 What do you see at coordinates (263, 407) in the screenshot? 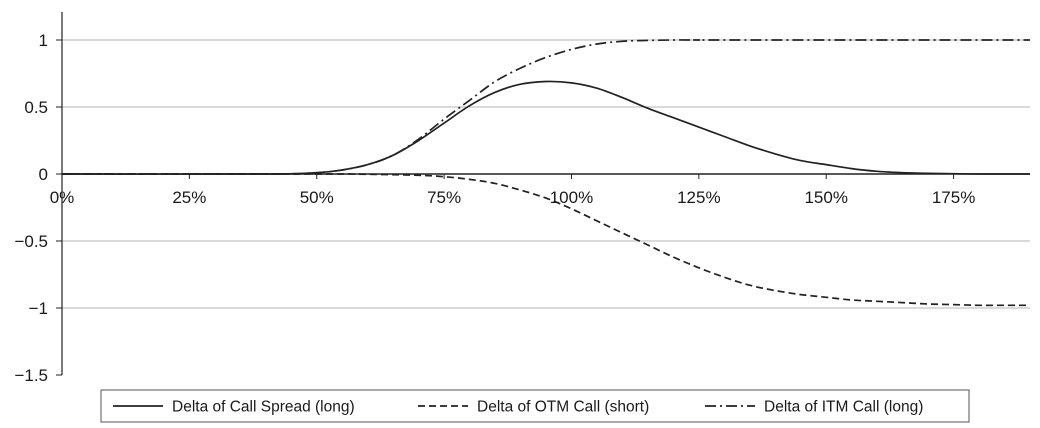
I see `legend-label-call-spread: Delta of Call Spread (long)` at bounding box center [263, 407].